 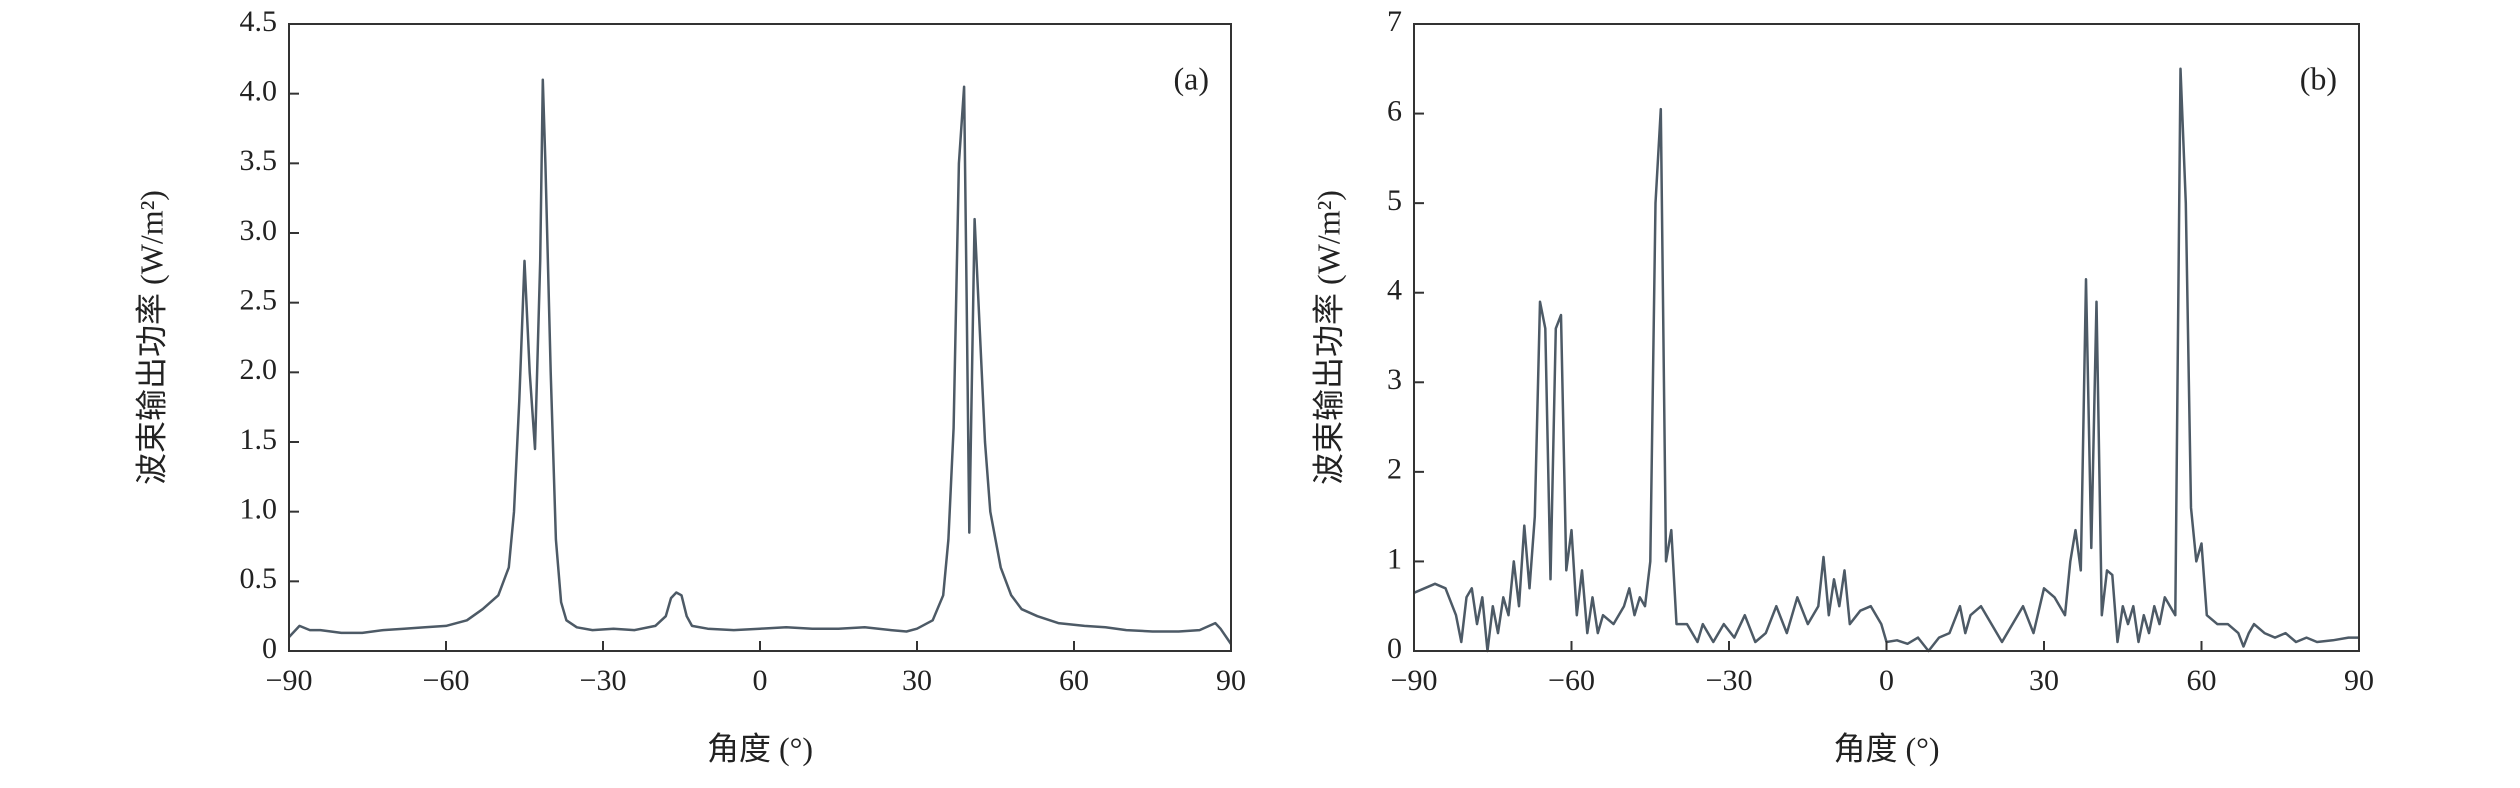 I want to click on y-tick-label: 6, so click(x=1394, y=110).